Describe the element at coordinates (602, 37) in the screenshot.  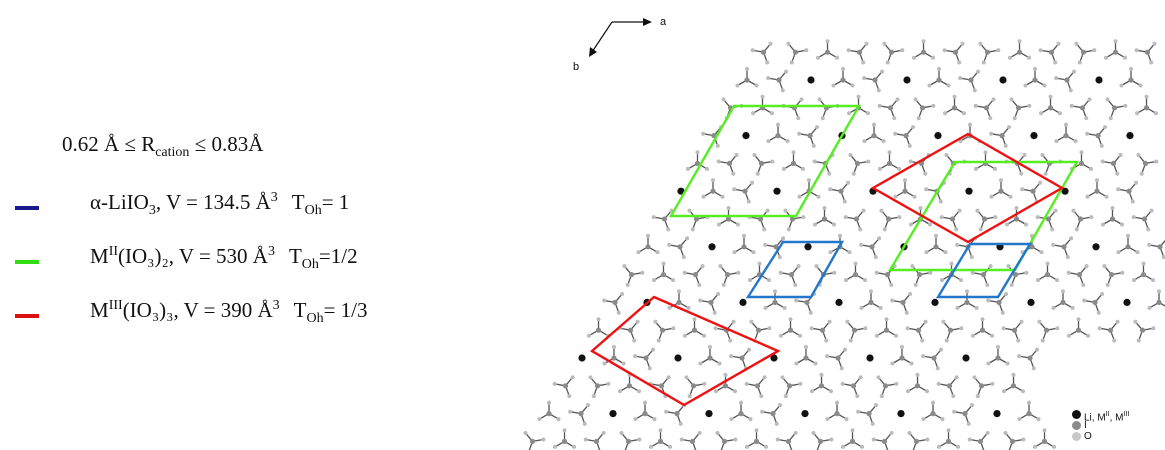
I see `b-axis-arrow` at that location.